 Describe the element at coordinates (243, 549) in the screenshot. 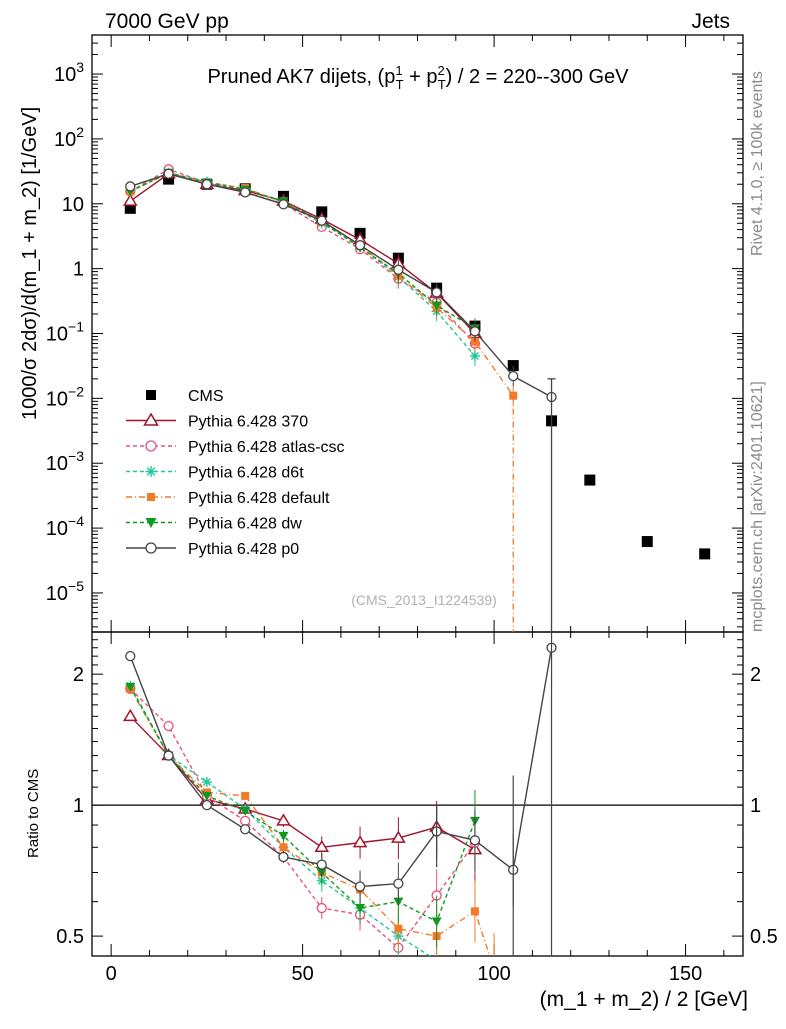

I see `legend-label: Pythia 6.428 p0` at that location.